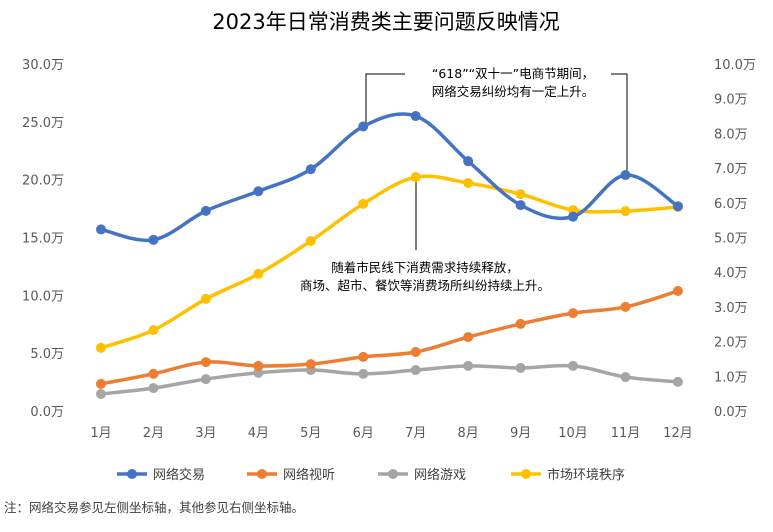 The image size is (773, 532). What do you see at coordinates (678, 433) in the screenshot?
I see `x-axis-tick: 12月` at bounding box center [678, 433].